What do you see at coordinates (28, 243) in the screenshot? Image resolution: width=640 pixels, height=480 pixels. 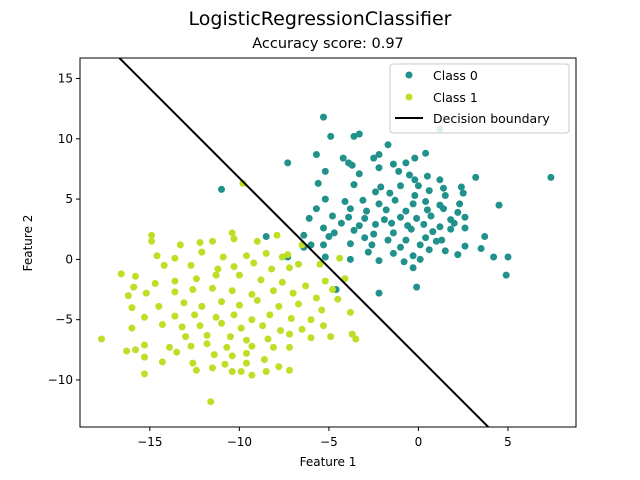 I see `y-axis-label: Feature 2` at bounding box center [28, 243].